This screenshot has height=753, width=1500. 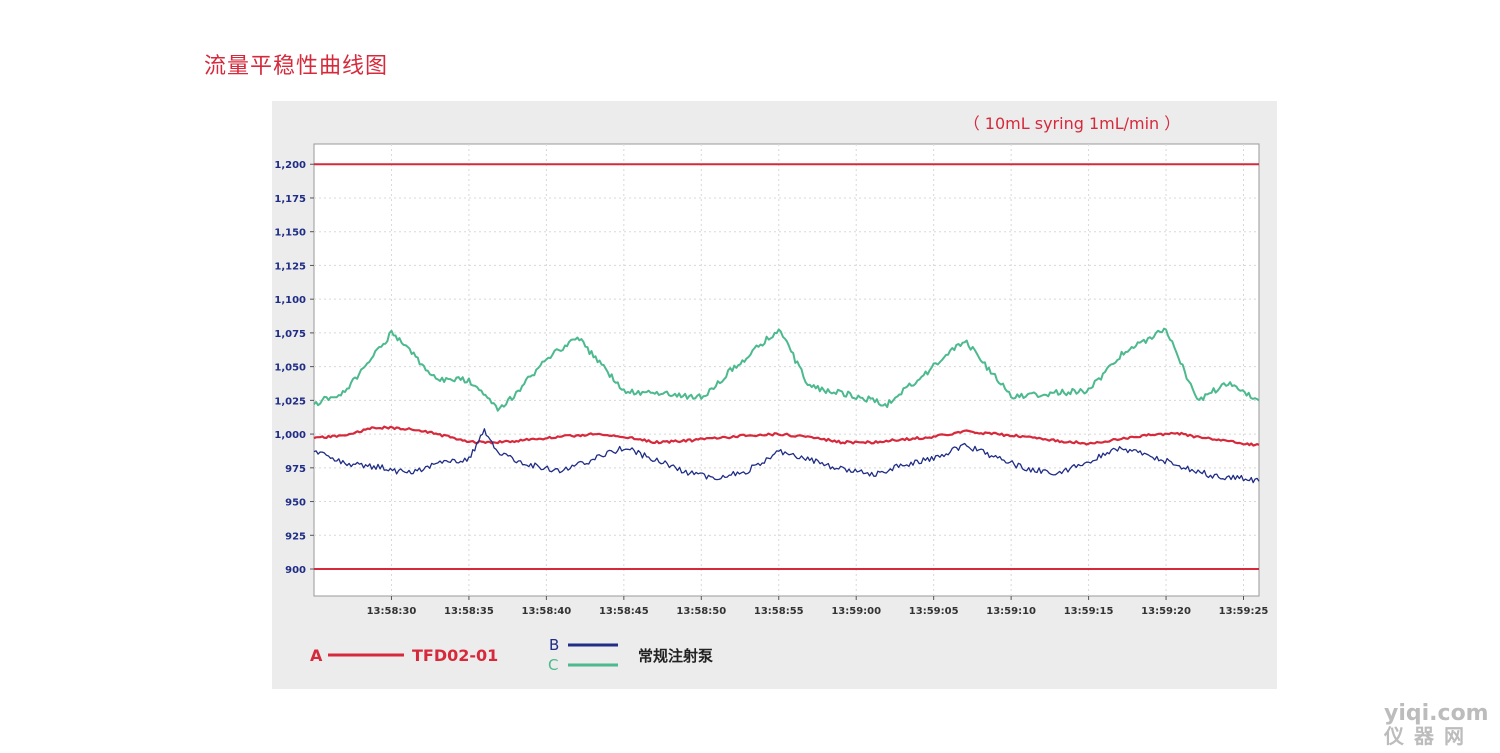 I want to click on series-line-C, so click(x=786, y=369).